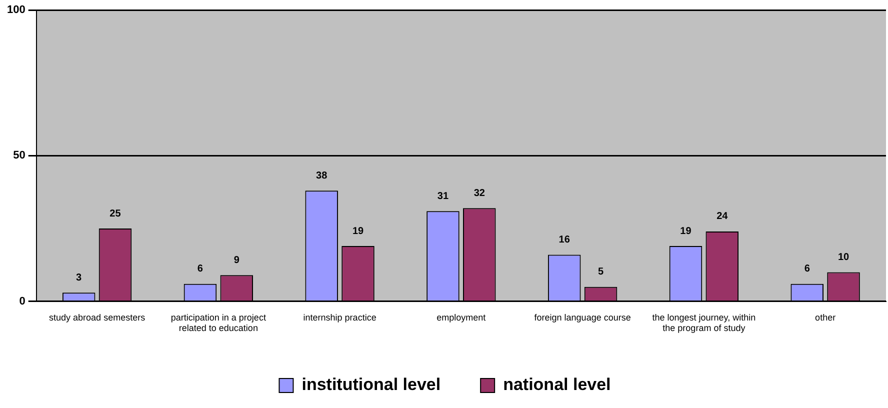 This screenshot has width=888, height=408. What do you see at coordinates (116, 214) in the screenshot?
I see `data-label: 25` at bounding box center [116, 214].